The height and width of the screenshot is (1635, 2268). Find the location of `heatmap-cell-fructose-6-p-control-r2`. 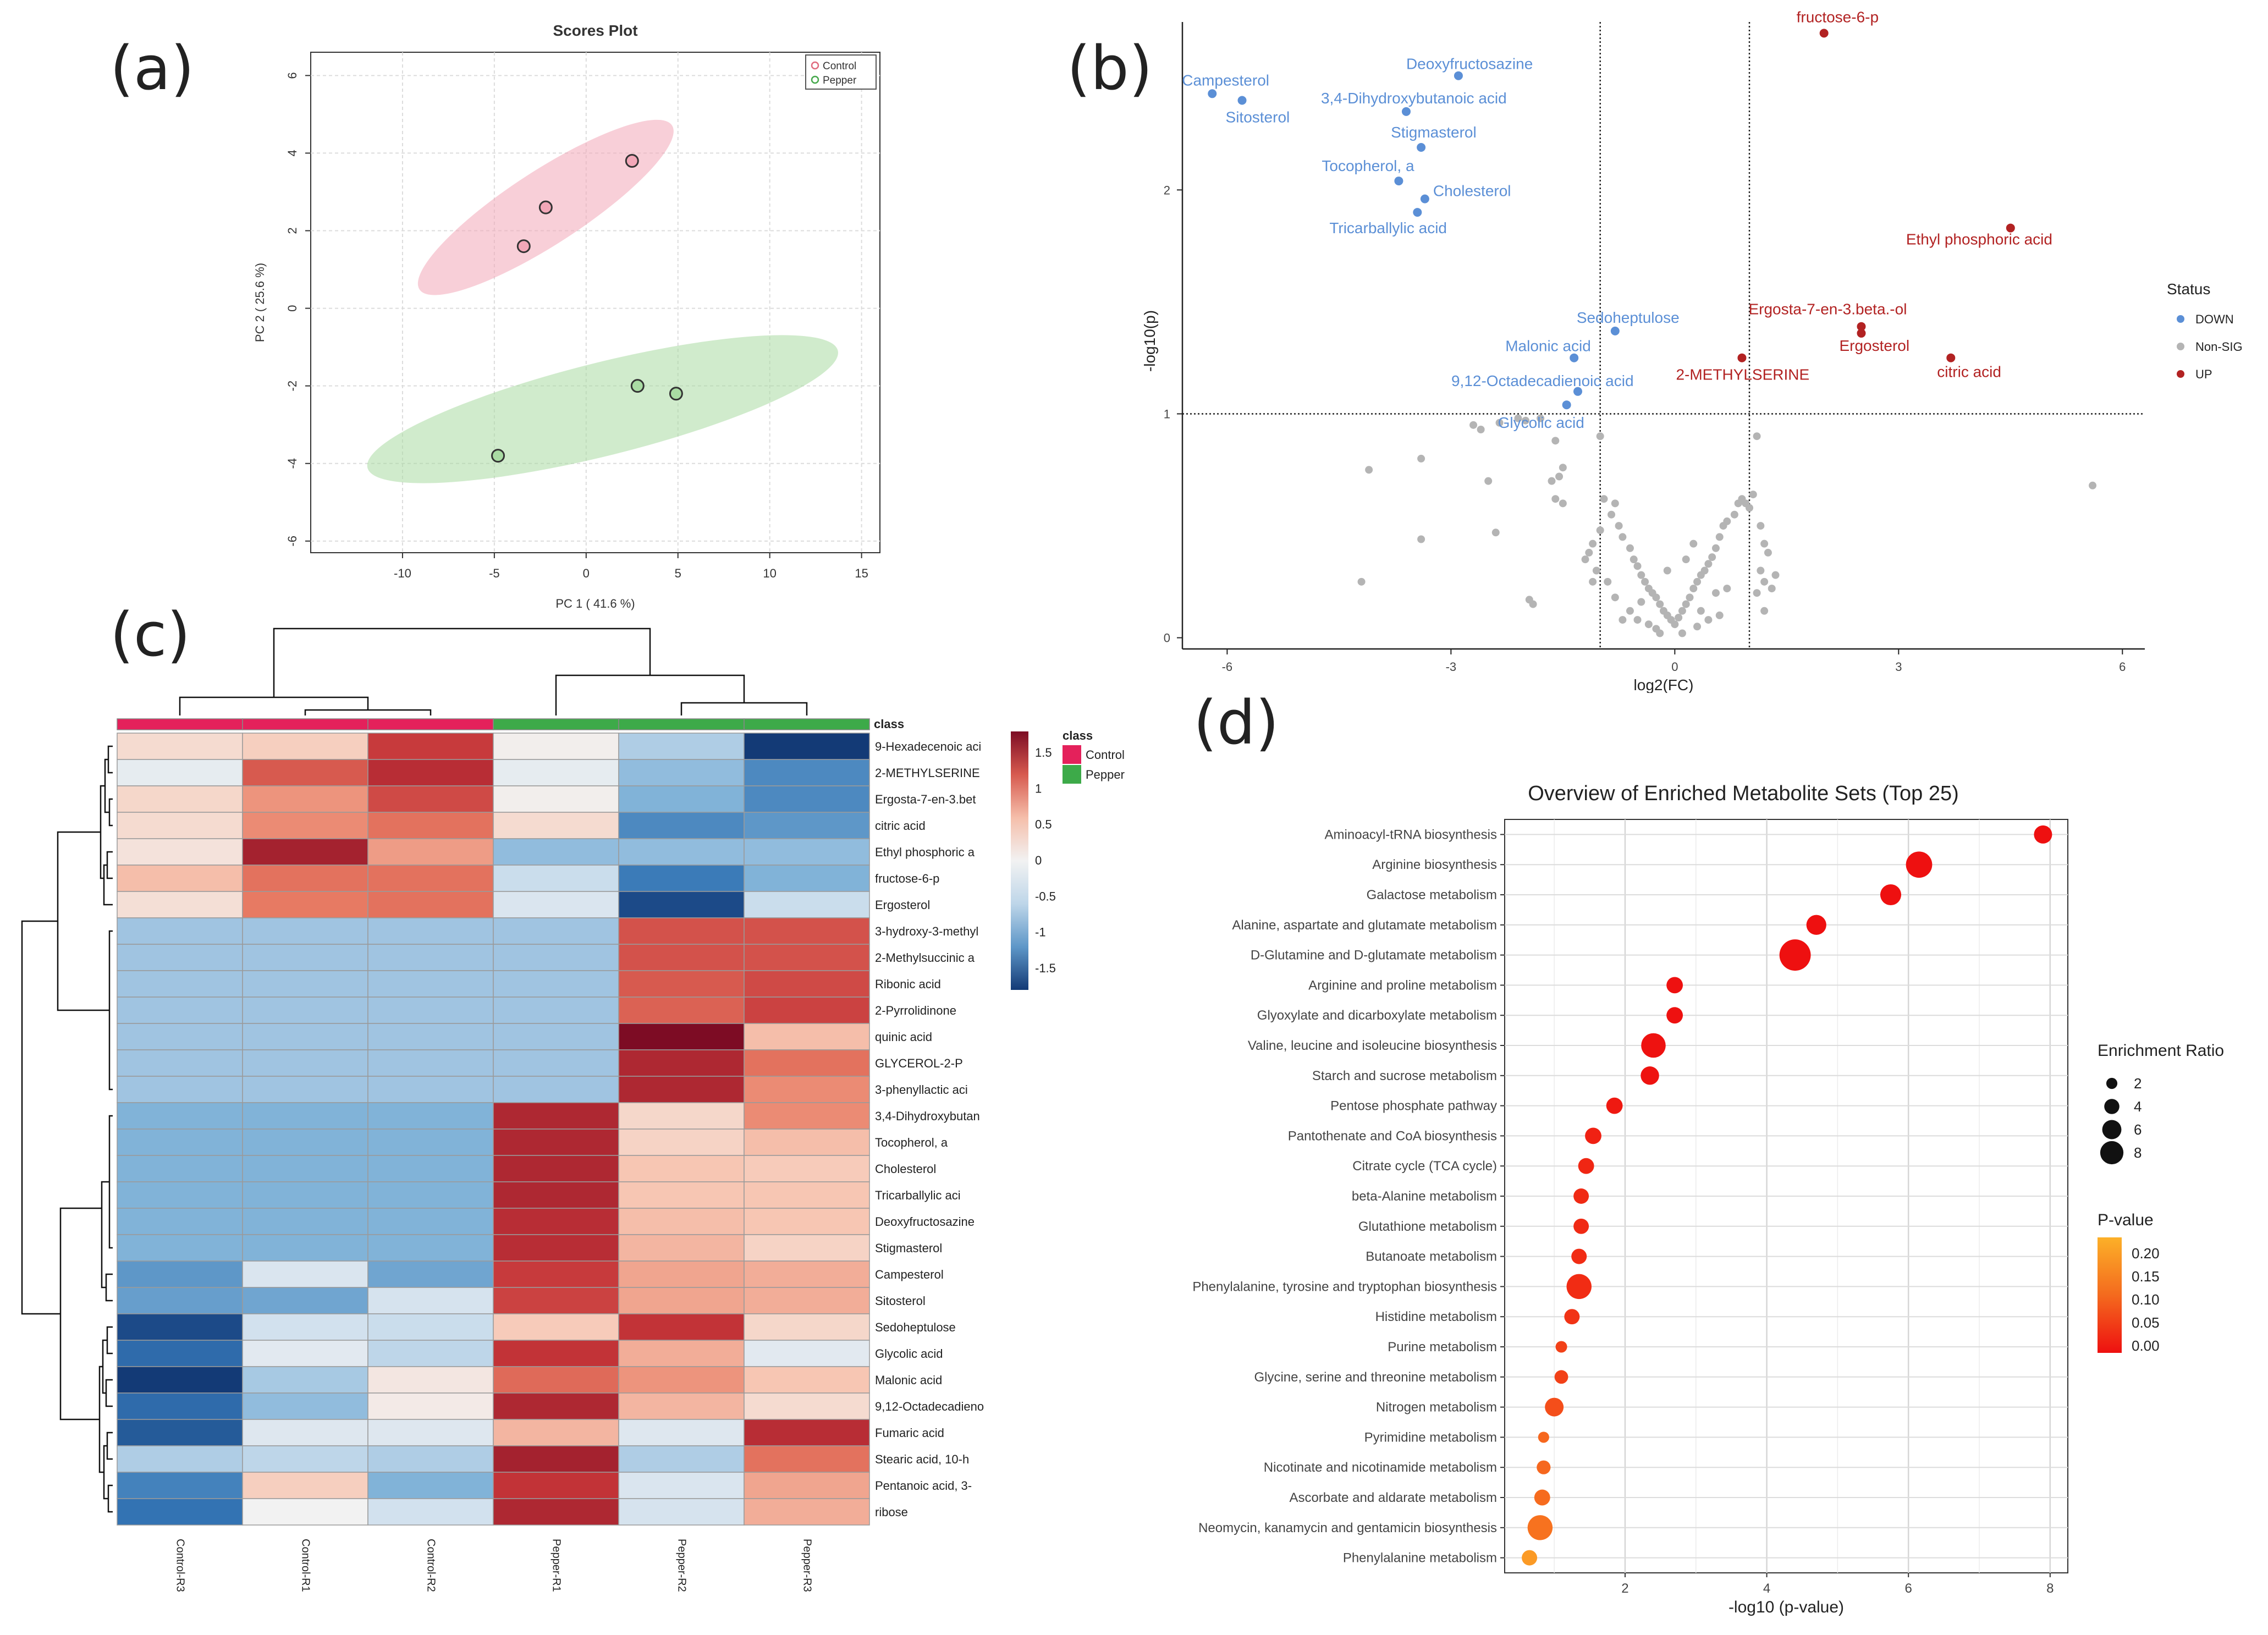

heatmap-cell-fructose-6-p-control-r2 is located at coordinates (431, 878).